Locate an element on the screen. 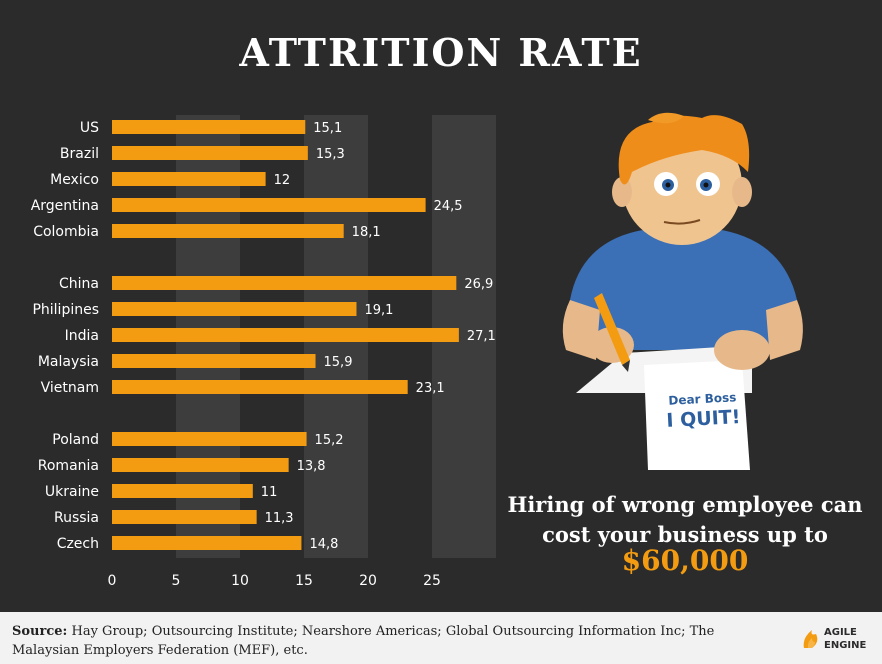 Image resolution: width=882 pixels, height=664 pixels. category-label: Romania is located at coordinates (68, 466).